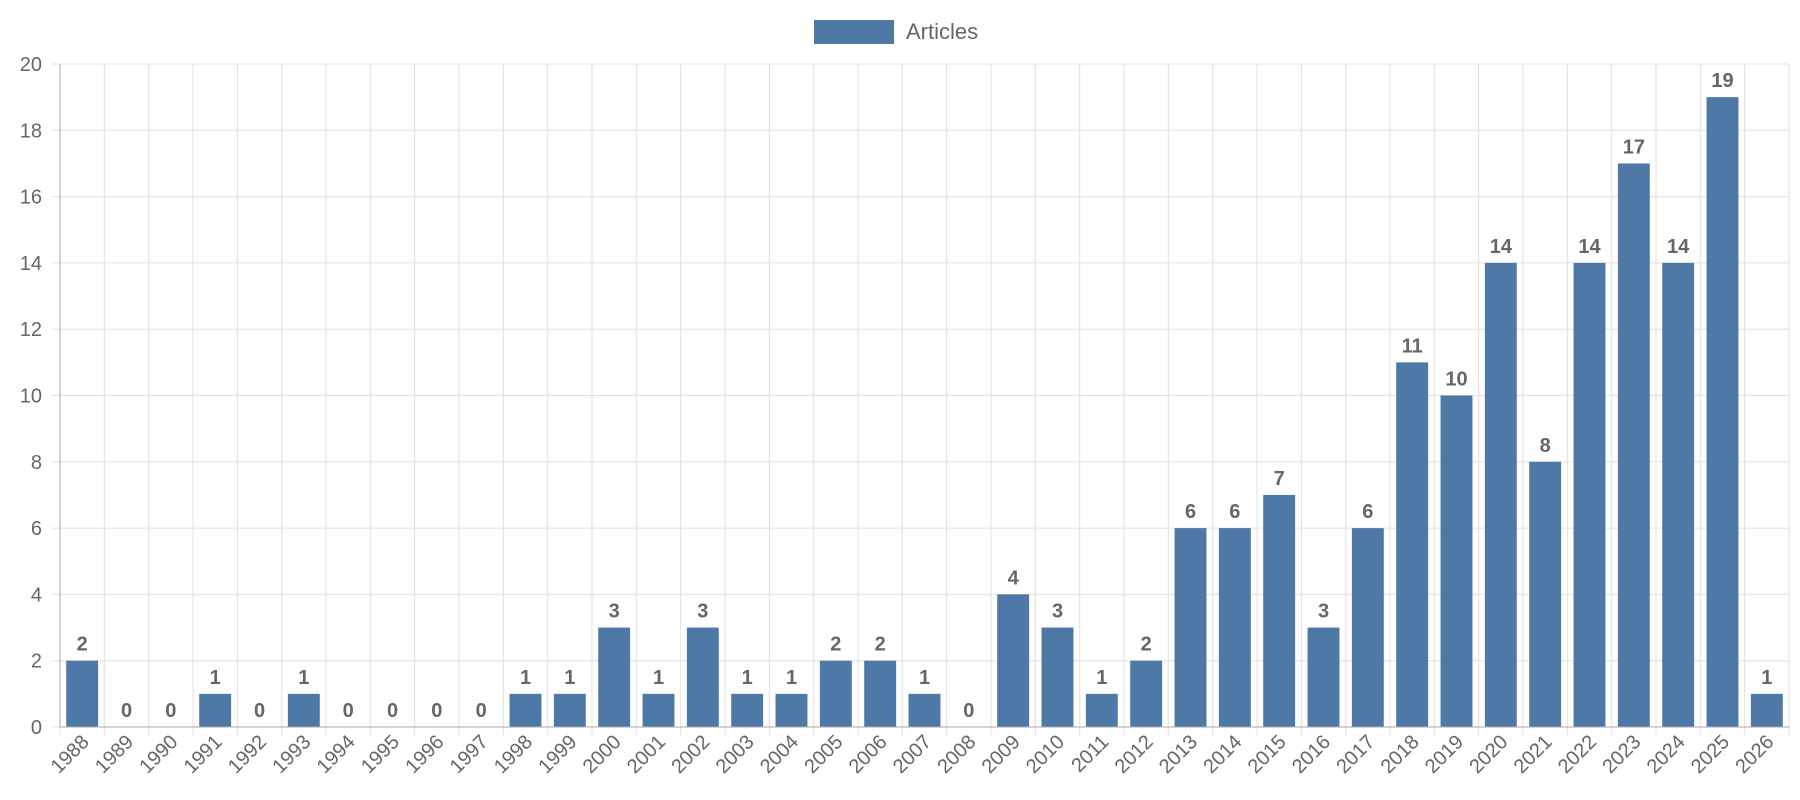  I want to click on bar-2022, so click(1589, 494).